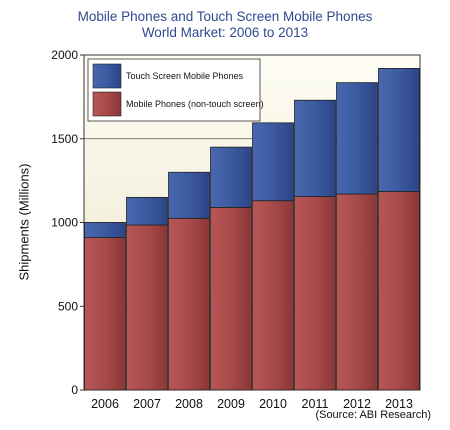 Image resolution: width=450 pixels, height=430 pixels. I want to click on bar-2013-non-touch, so click(399, 291).